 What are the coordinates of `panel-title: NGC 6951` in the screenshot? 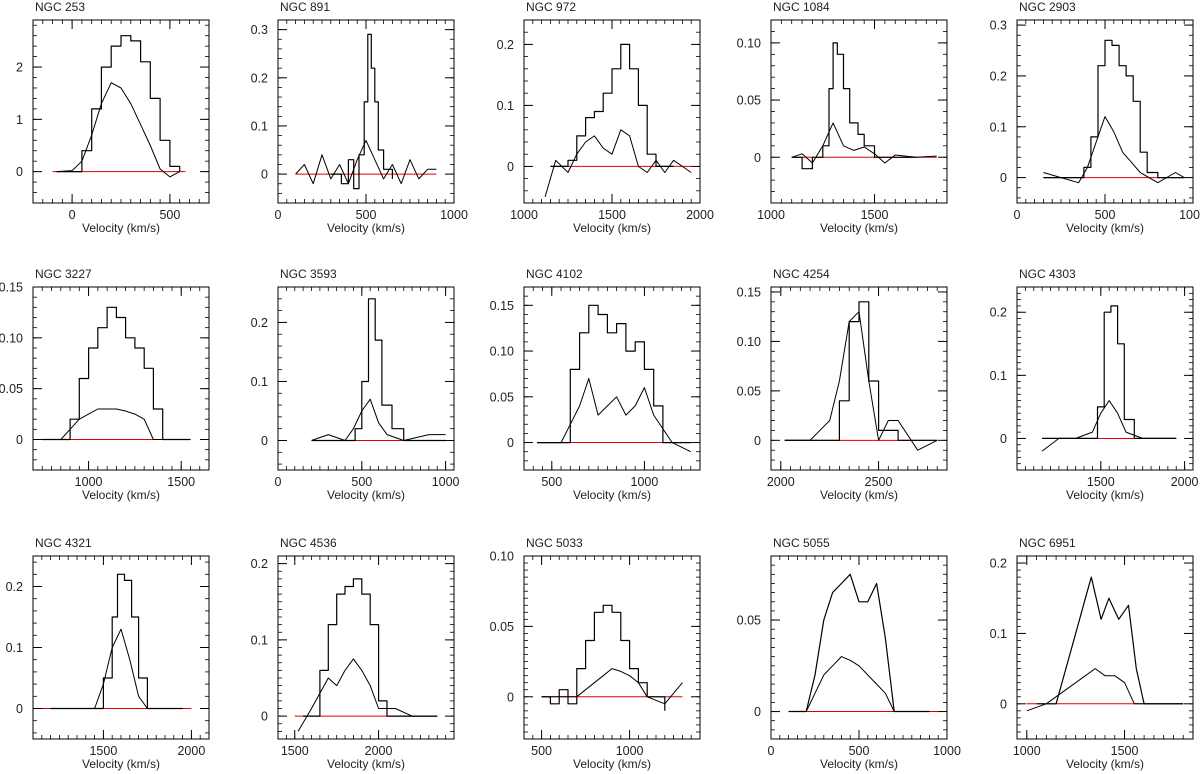 It's located at (1047, 543).